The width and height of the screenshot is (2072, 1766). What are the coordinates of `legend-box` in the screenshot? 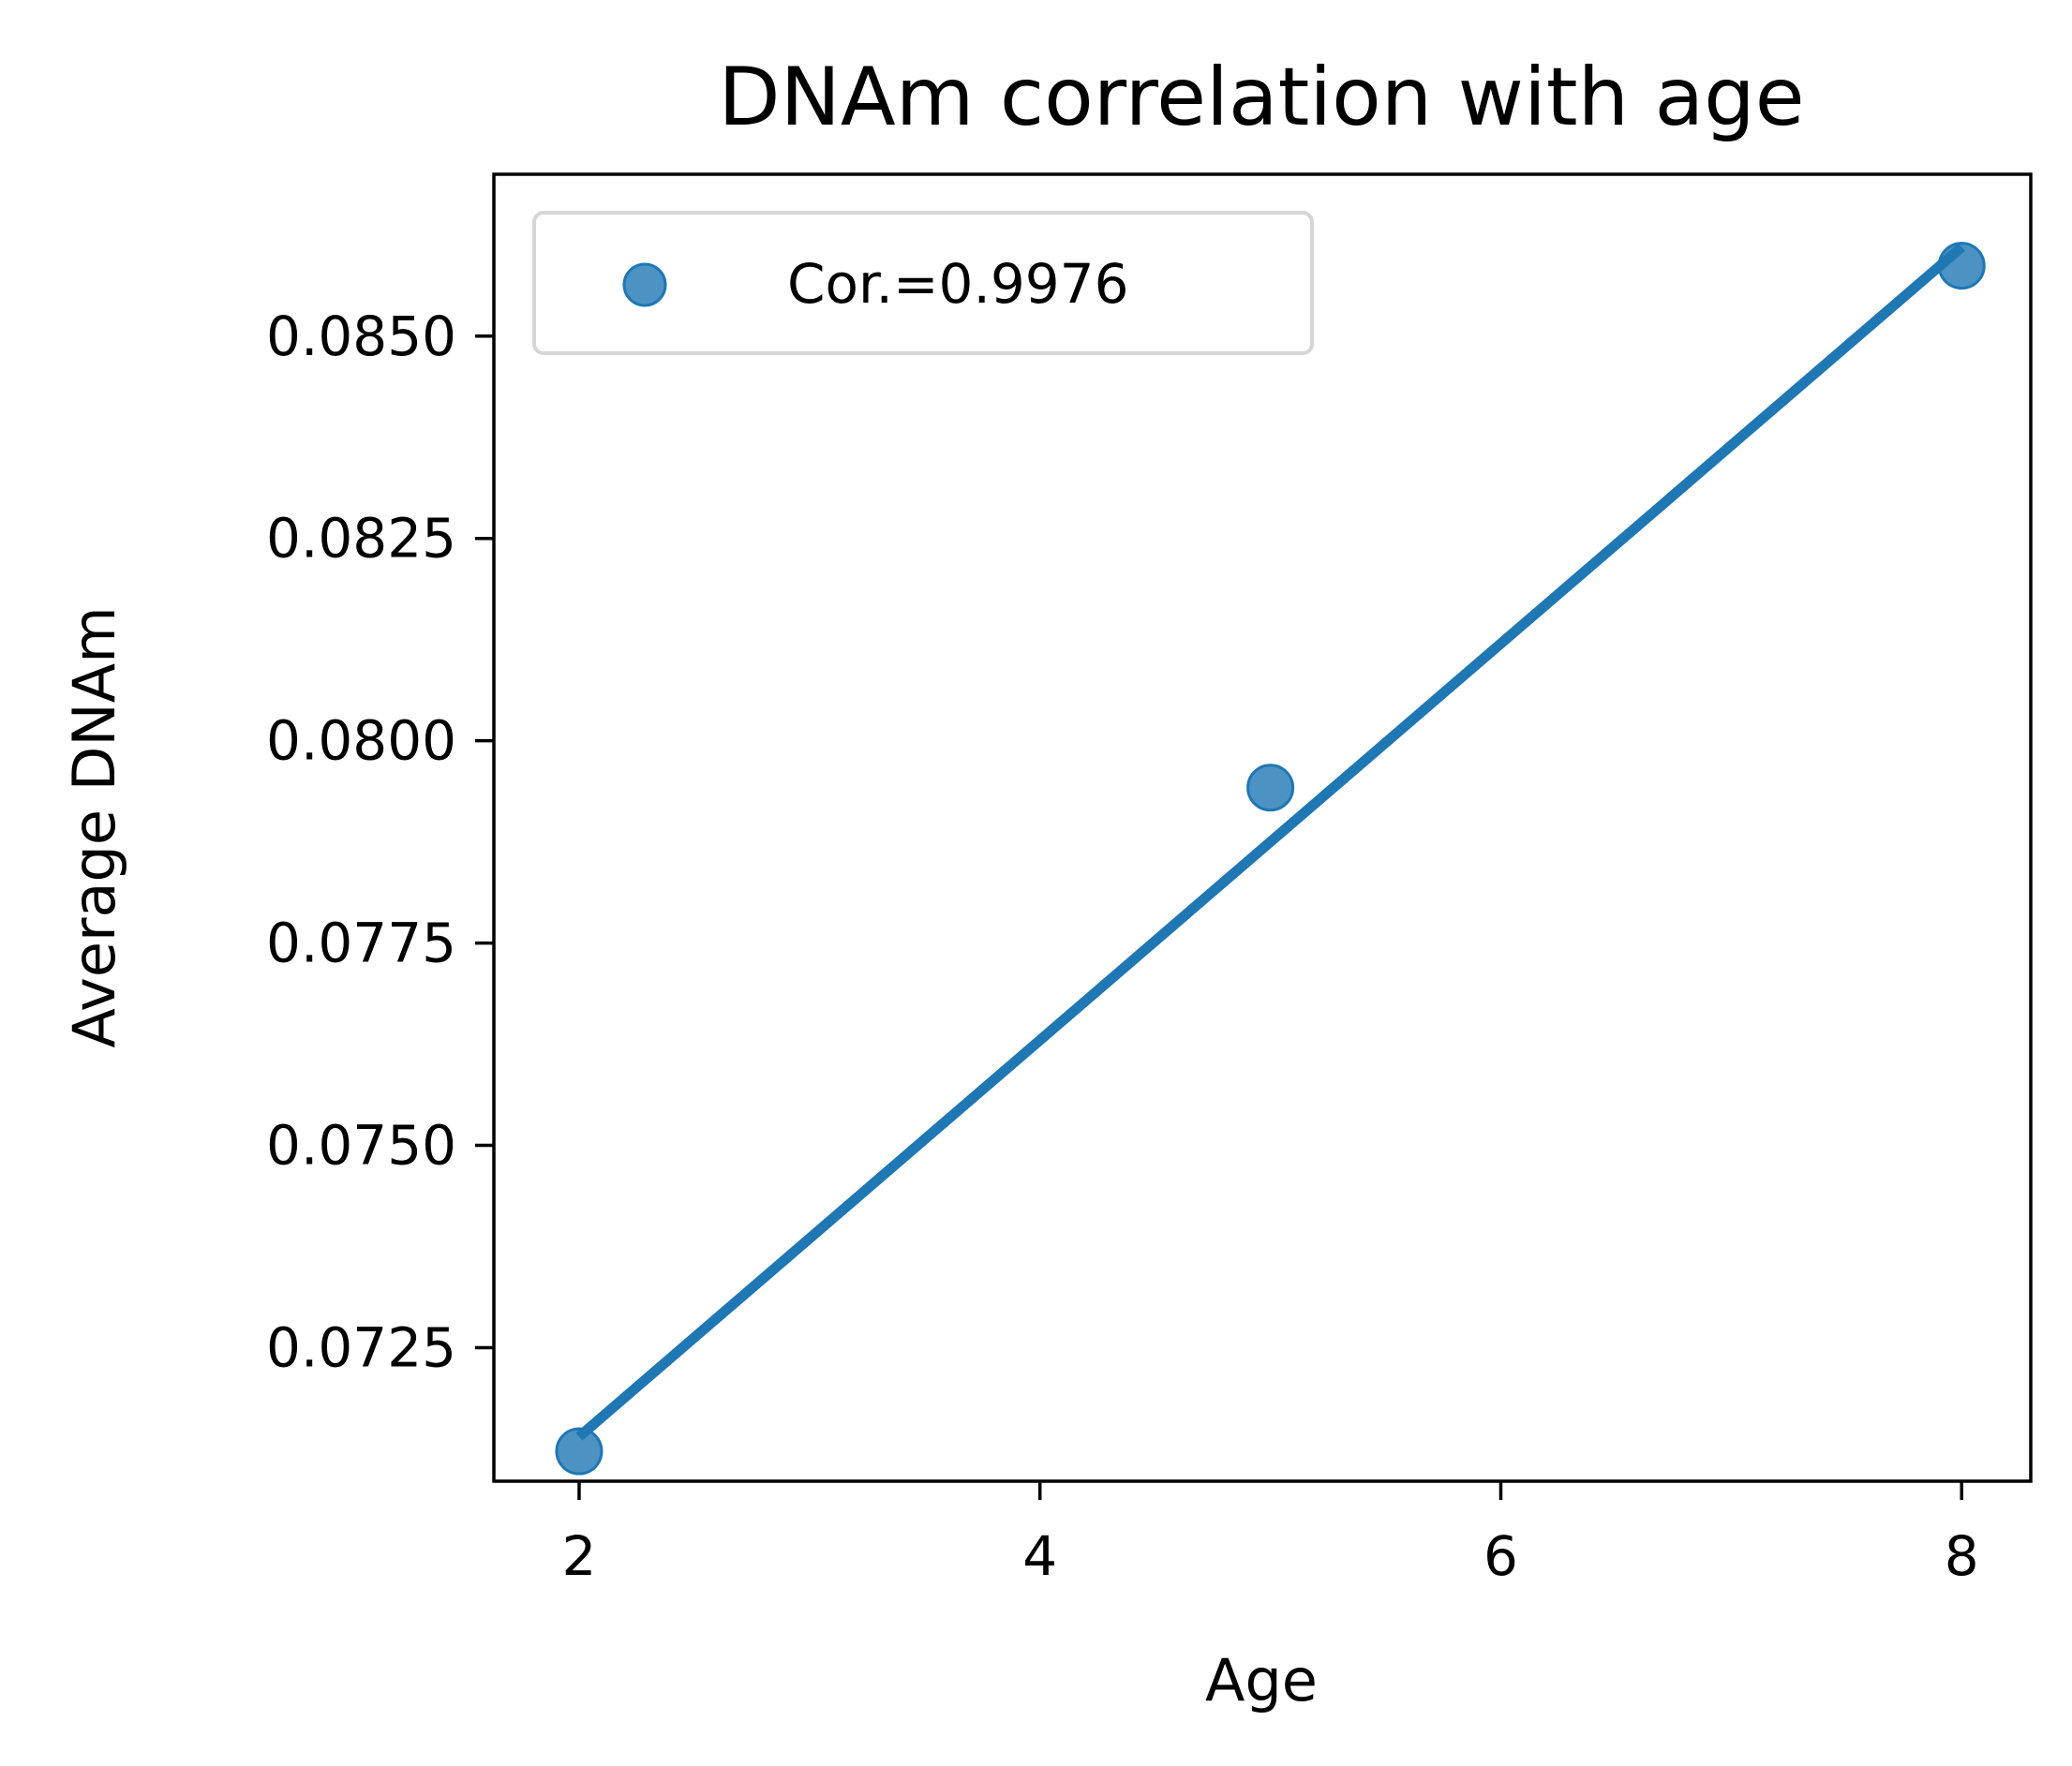 It's located at (923, 283).